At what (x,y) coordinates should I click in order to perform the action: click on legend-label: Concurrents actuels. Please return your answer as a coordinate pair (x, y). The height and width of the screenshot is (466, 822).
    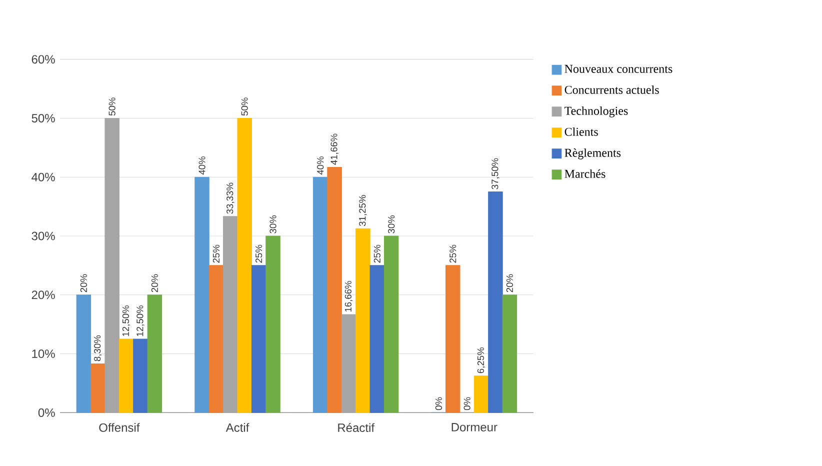
    Looking at the image, I should click on (611, 89).